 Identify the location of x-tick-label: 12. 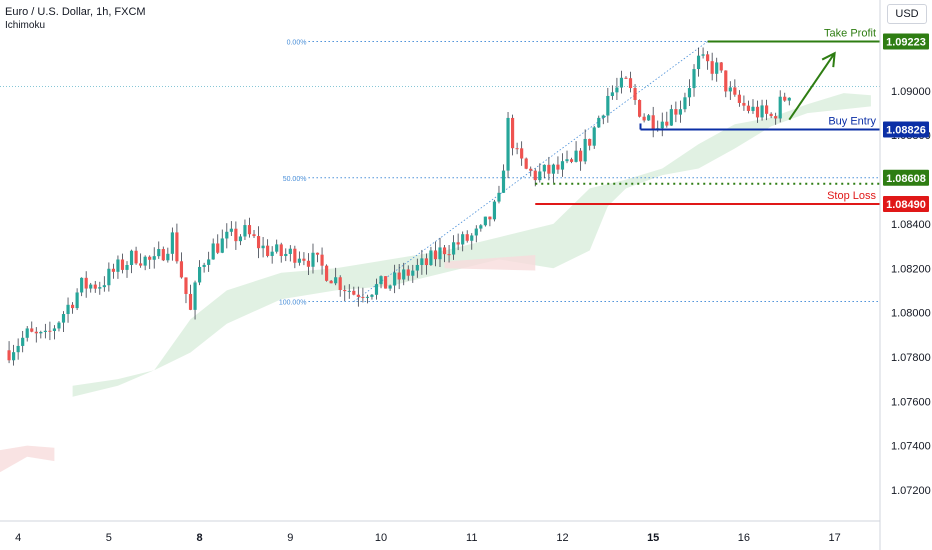
(562, 538).